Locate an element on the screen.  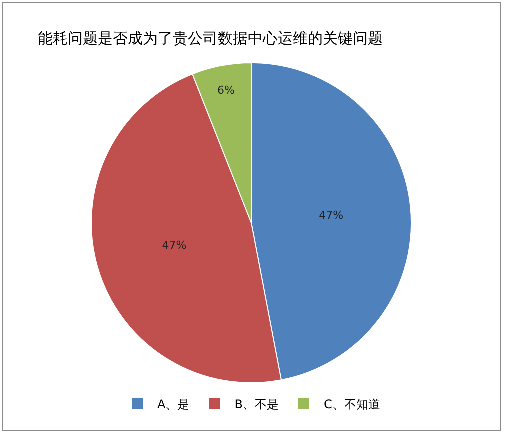
legend-label: B、不是 is located at coordinates (256, 405).